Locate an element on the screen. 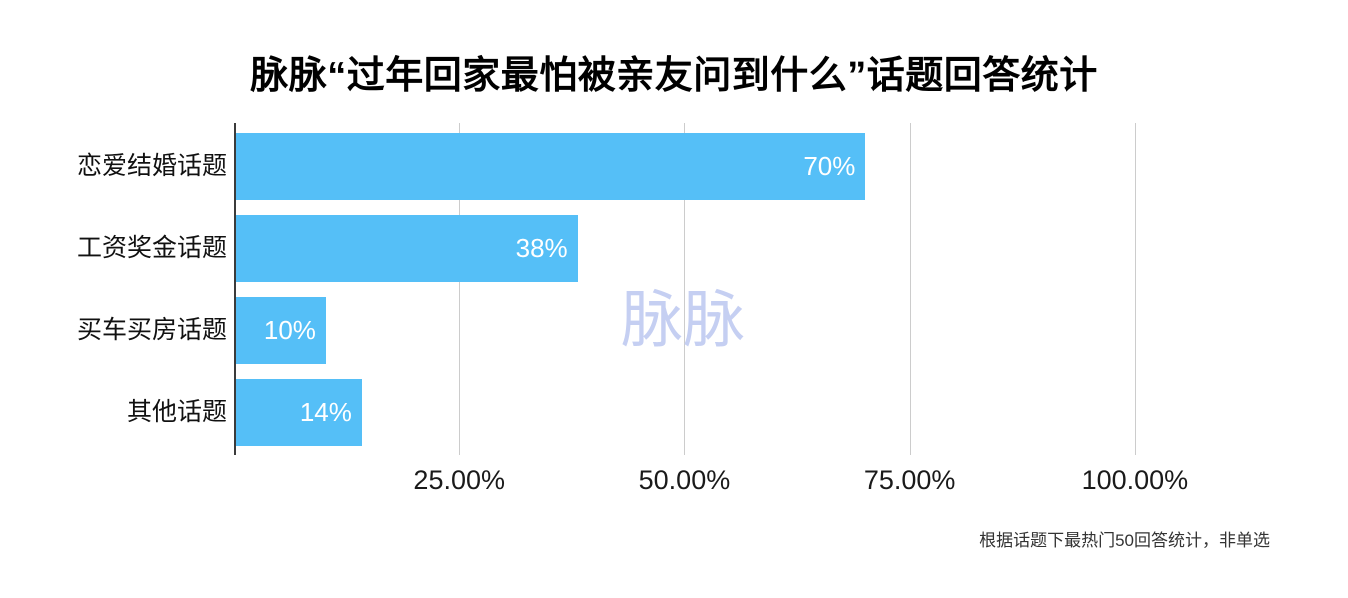 This screenshot has width=1348, height=598. x-tick-label: 100.00% is located at coordinates (1135, 480).